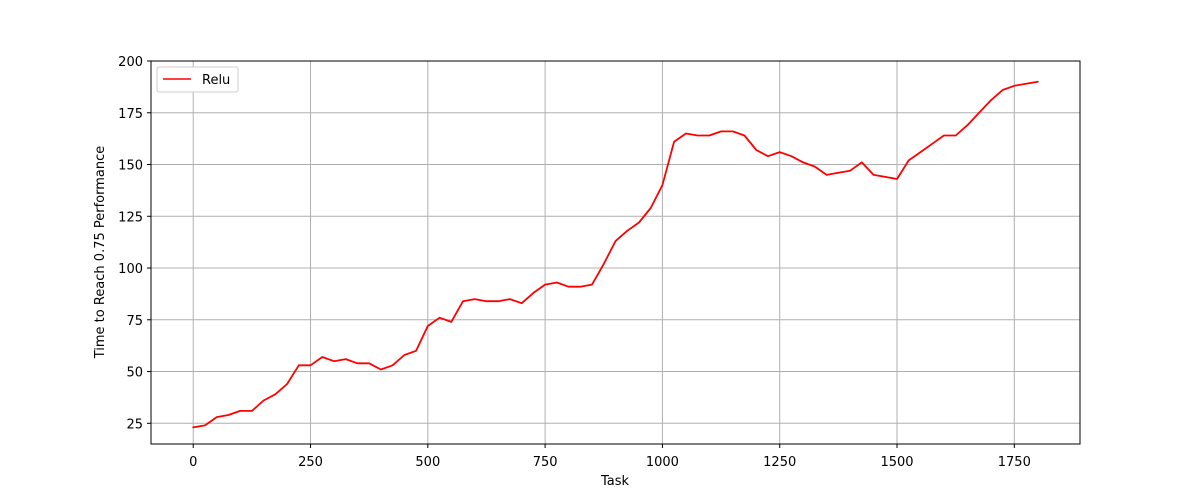 The image size is (1200, 500). I want to click on legend: Relu, so click(197, 79).